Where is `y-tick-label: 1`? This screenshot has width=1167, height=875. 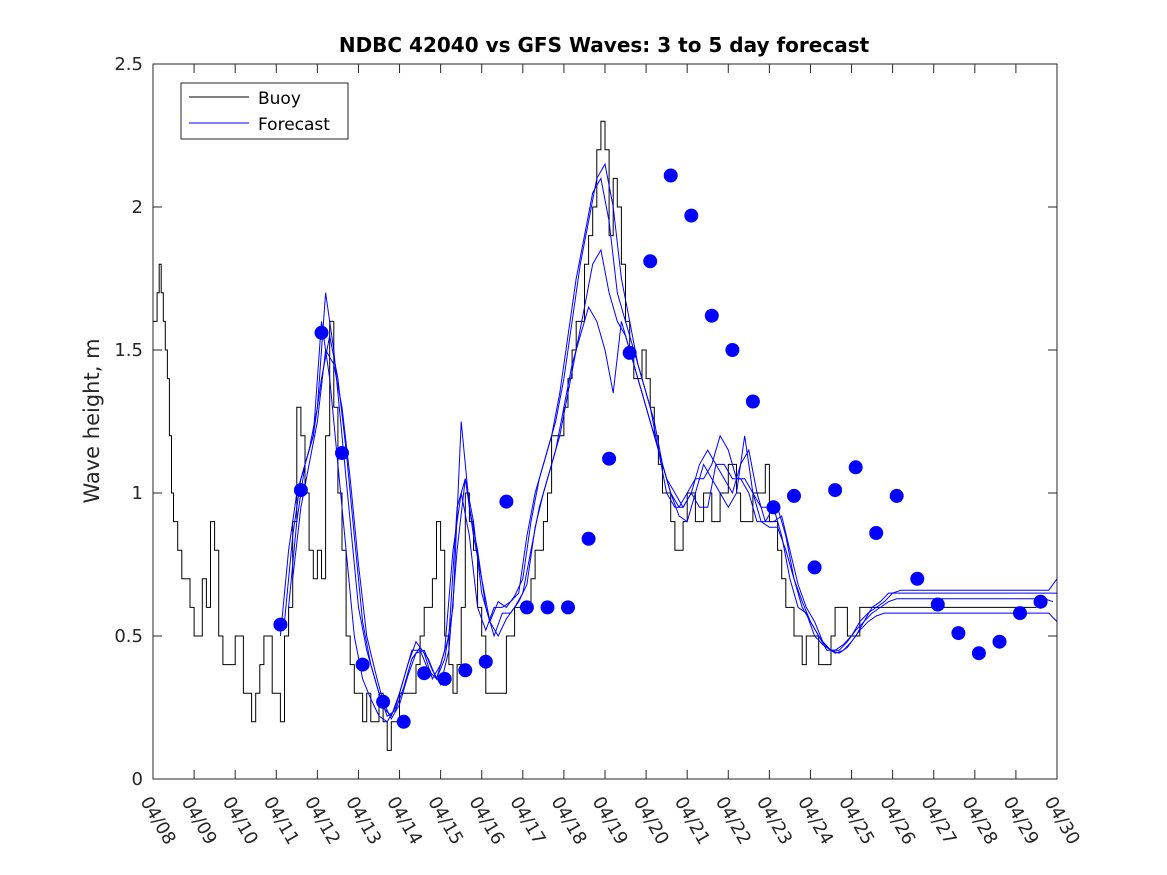 y-tick-label: 1 is located at coordinates (137, 493).